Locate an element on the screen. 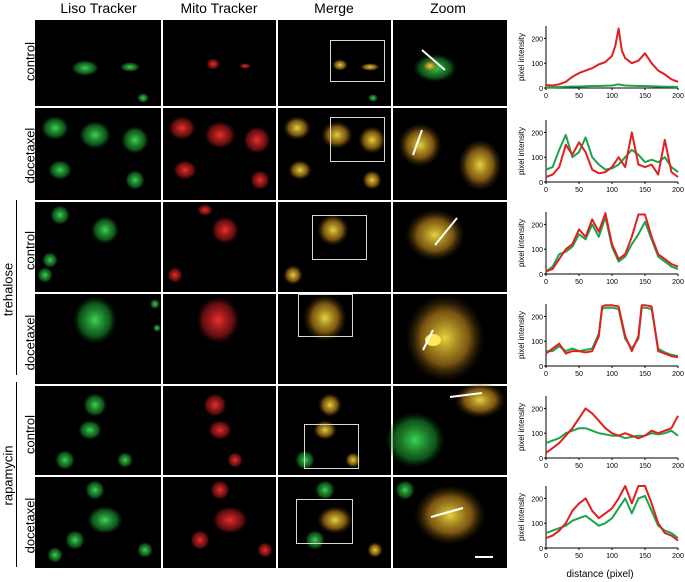  chart-1-series-red is located at coordinates (612, 154).